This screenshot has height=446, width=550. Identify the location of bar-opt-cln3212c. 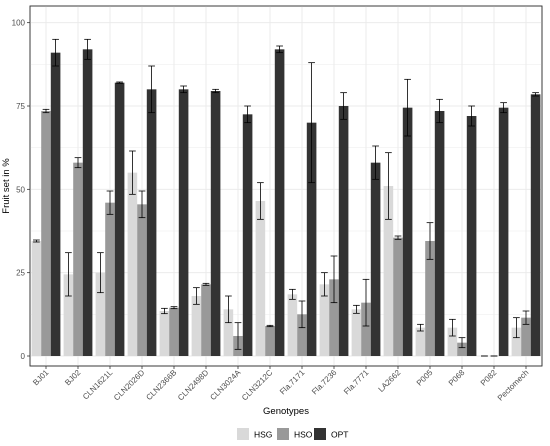
(279, 202).